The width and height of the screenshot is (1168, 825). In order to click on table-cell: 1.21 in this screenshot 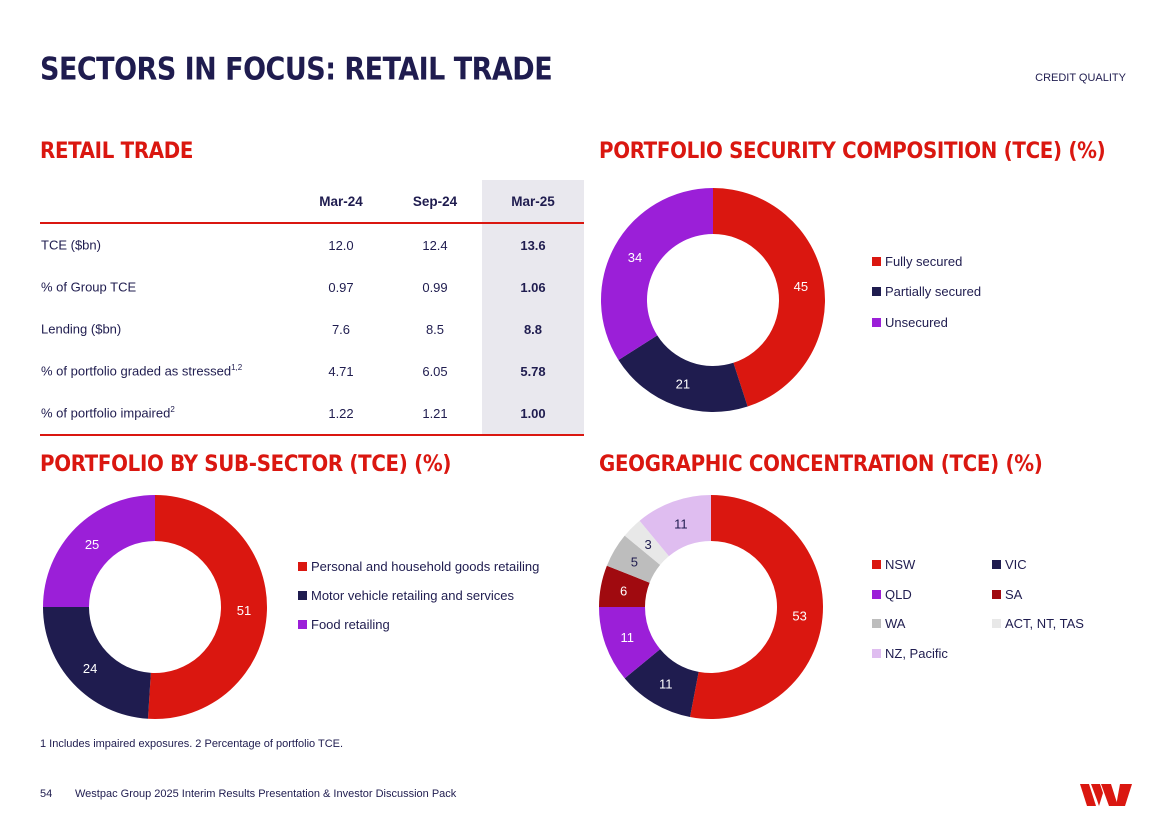, I will do `click(435, 413)`.